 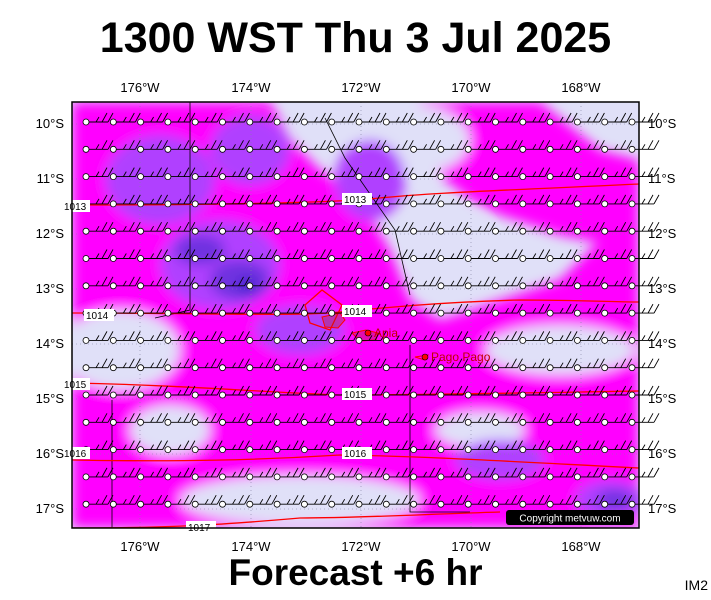 What do you see at coordinates (50, 508) in the screenshot?
I see `lat-label-left: 17°S` at bounding box center [50, 508].